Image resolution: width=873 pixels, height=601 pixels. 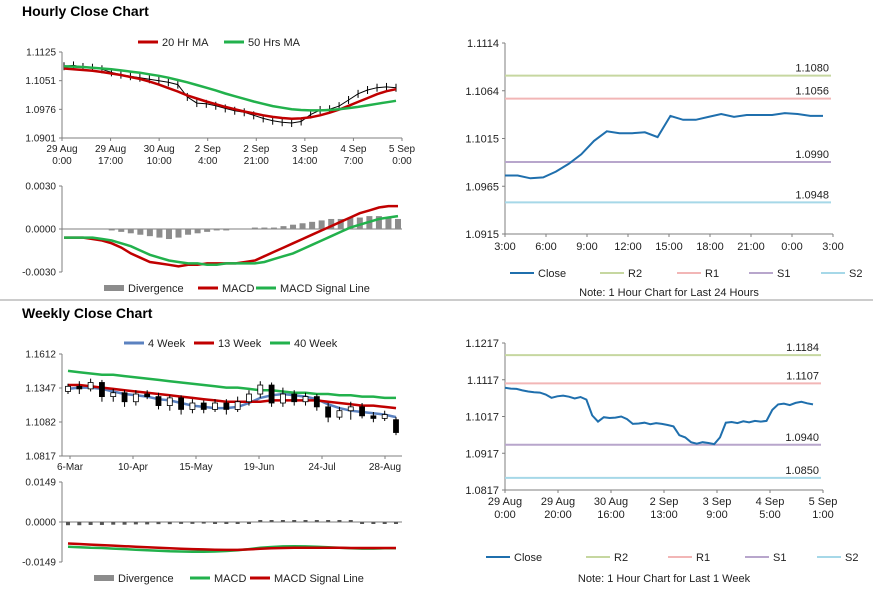 What do you see at coordinates (39, 273) in the screenshot?
I see `y-tick-label: -0.0030` at bounding box center [39, 273].